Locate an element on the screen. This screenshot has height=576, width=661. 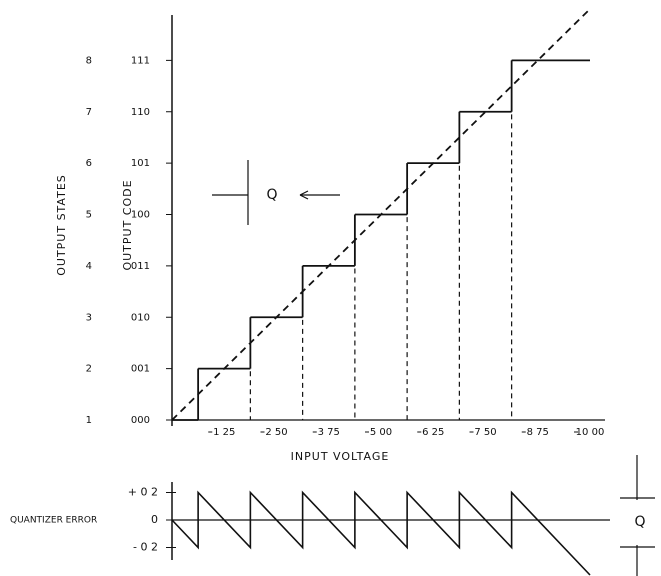
y-tick-label: 0 is located at coordinates (154, 519).